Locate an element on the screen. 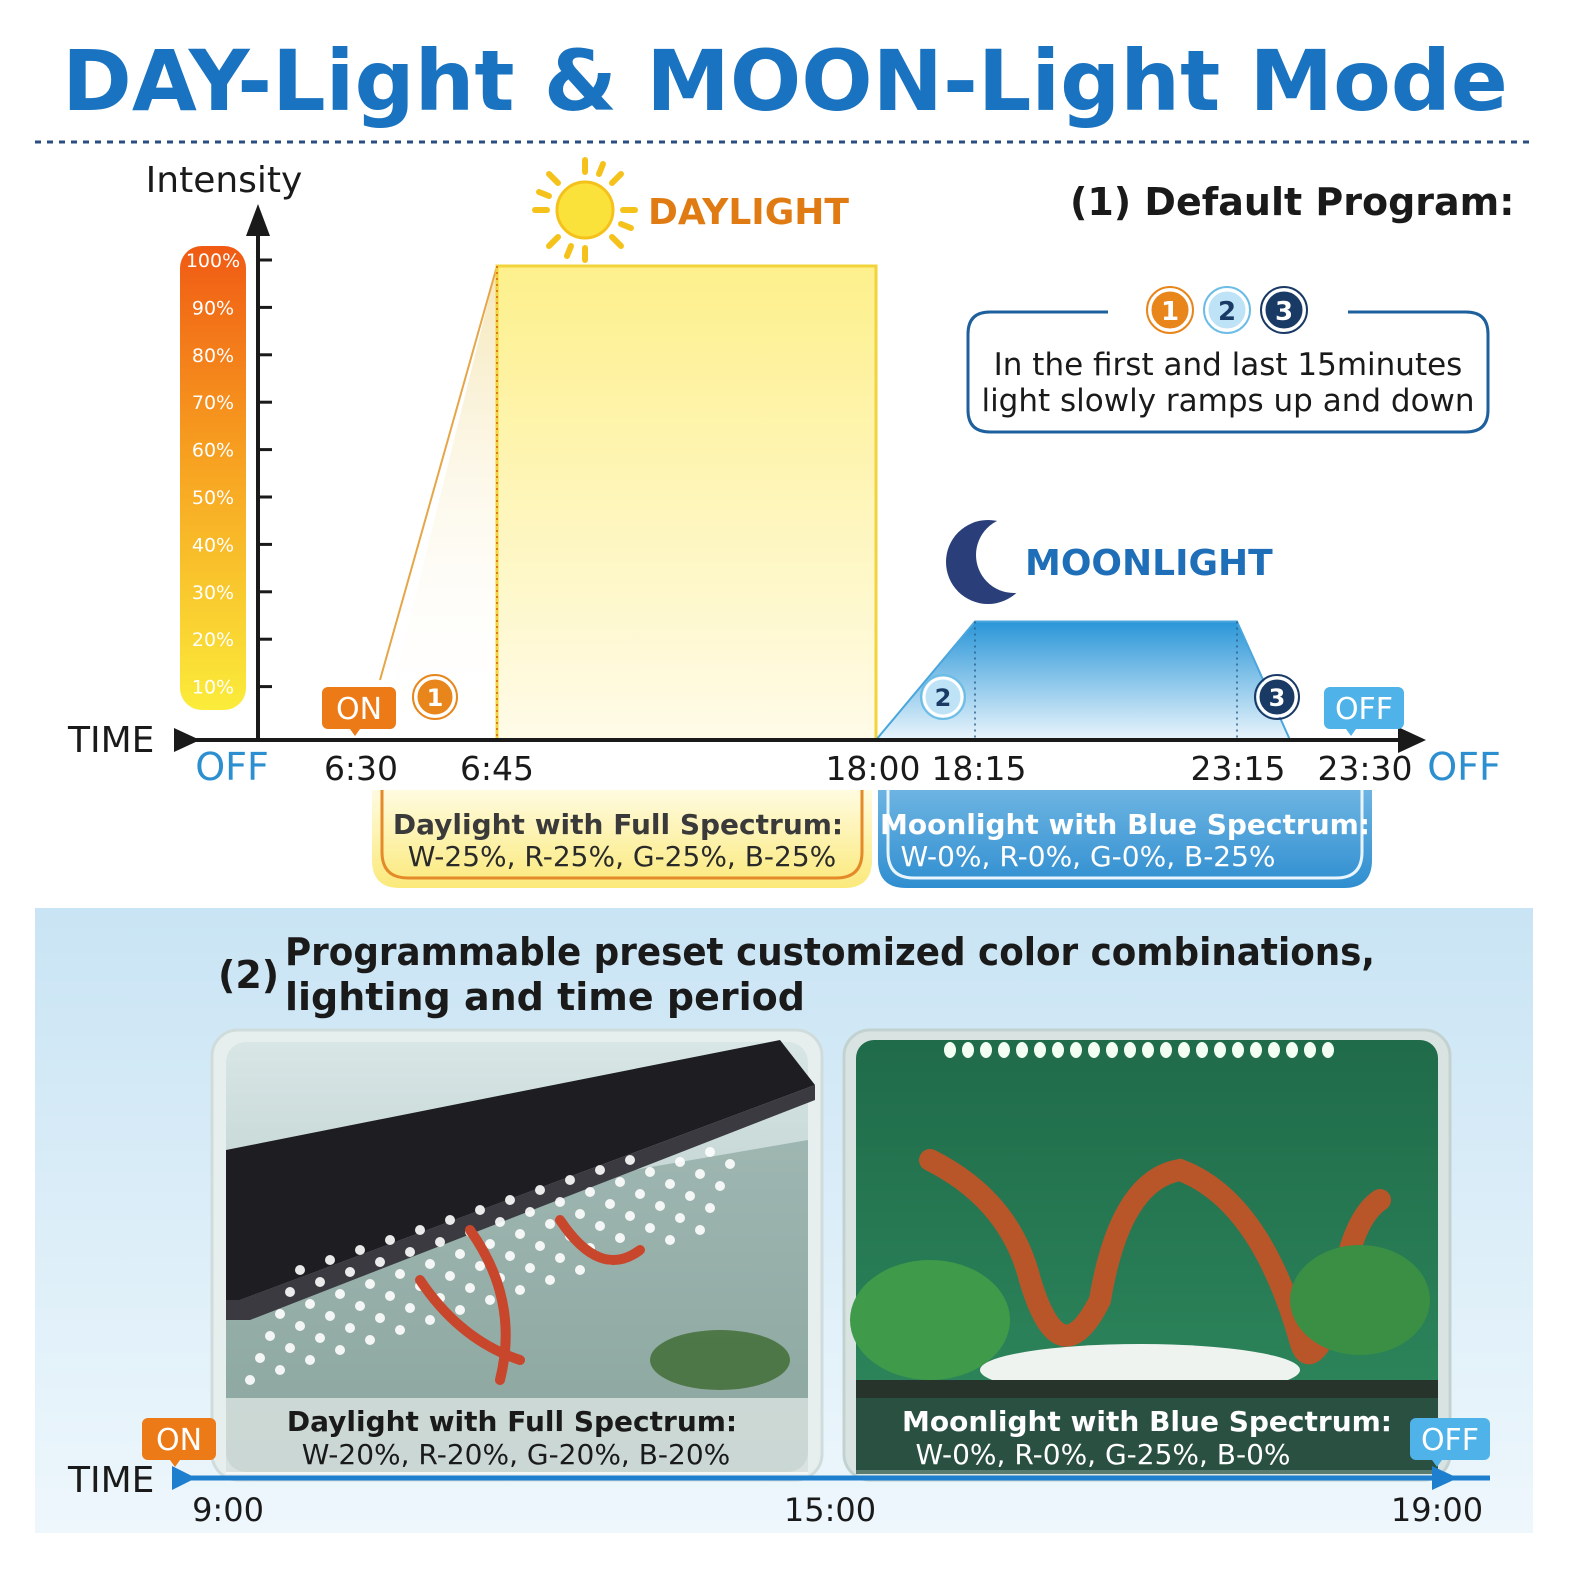 The height and width of the screenshot is (1570, 1570). on-marker-label: ON is located at coordinates (359, 709).